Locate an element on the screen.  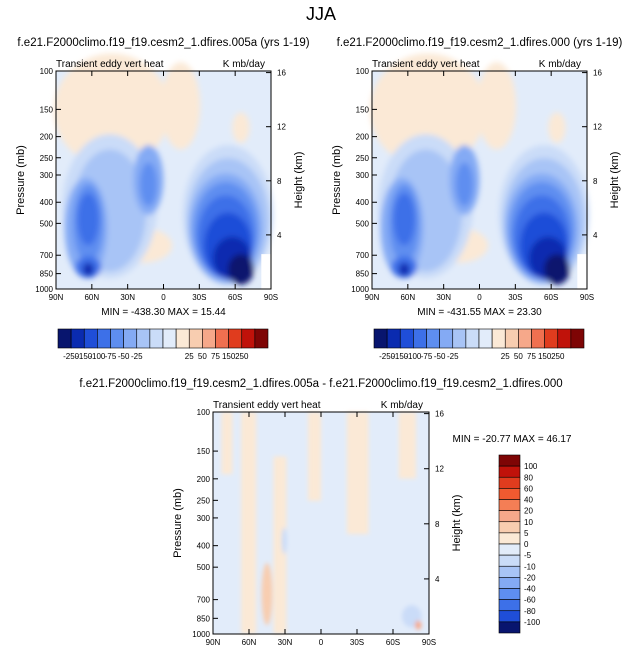
colorbar-label: -60 is located at coordinates (530, 600).